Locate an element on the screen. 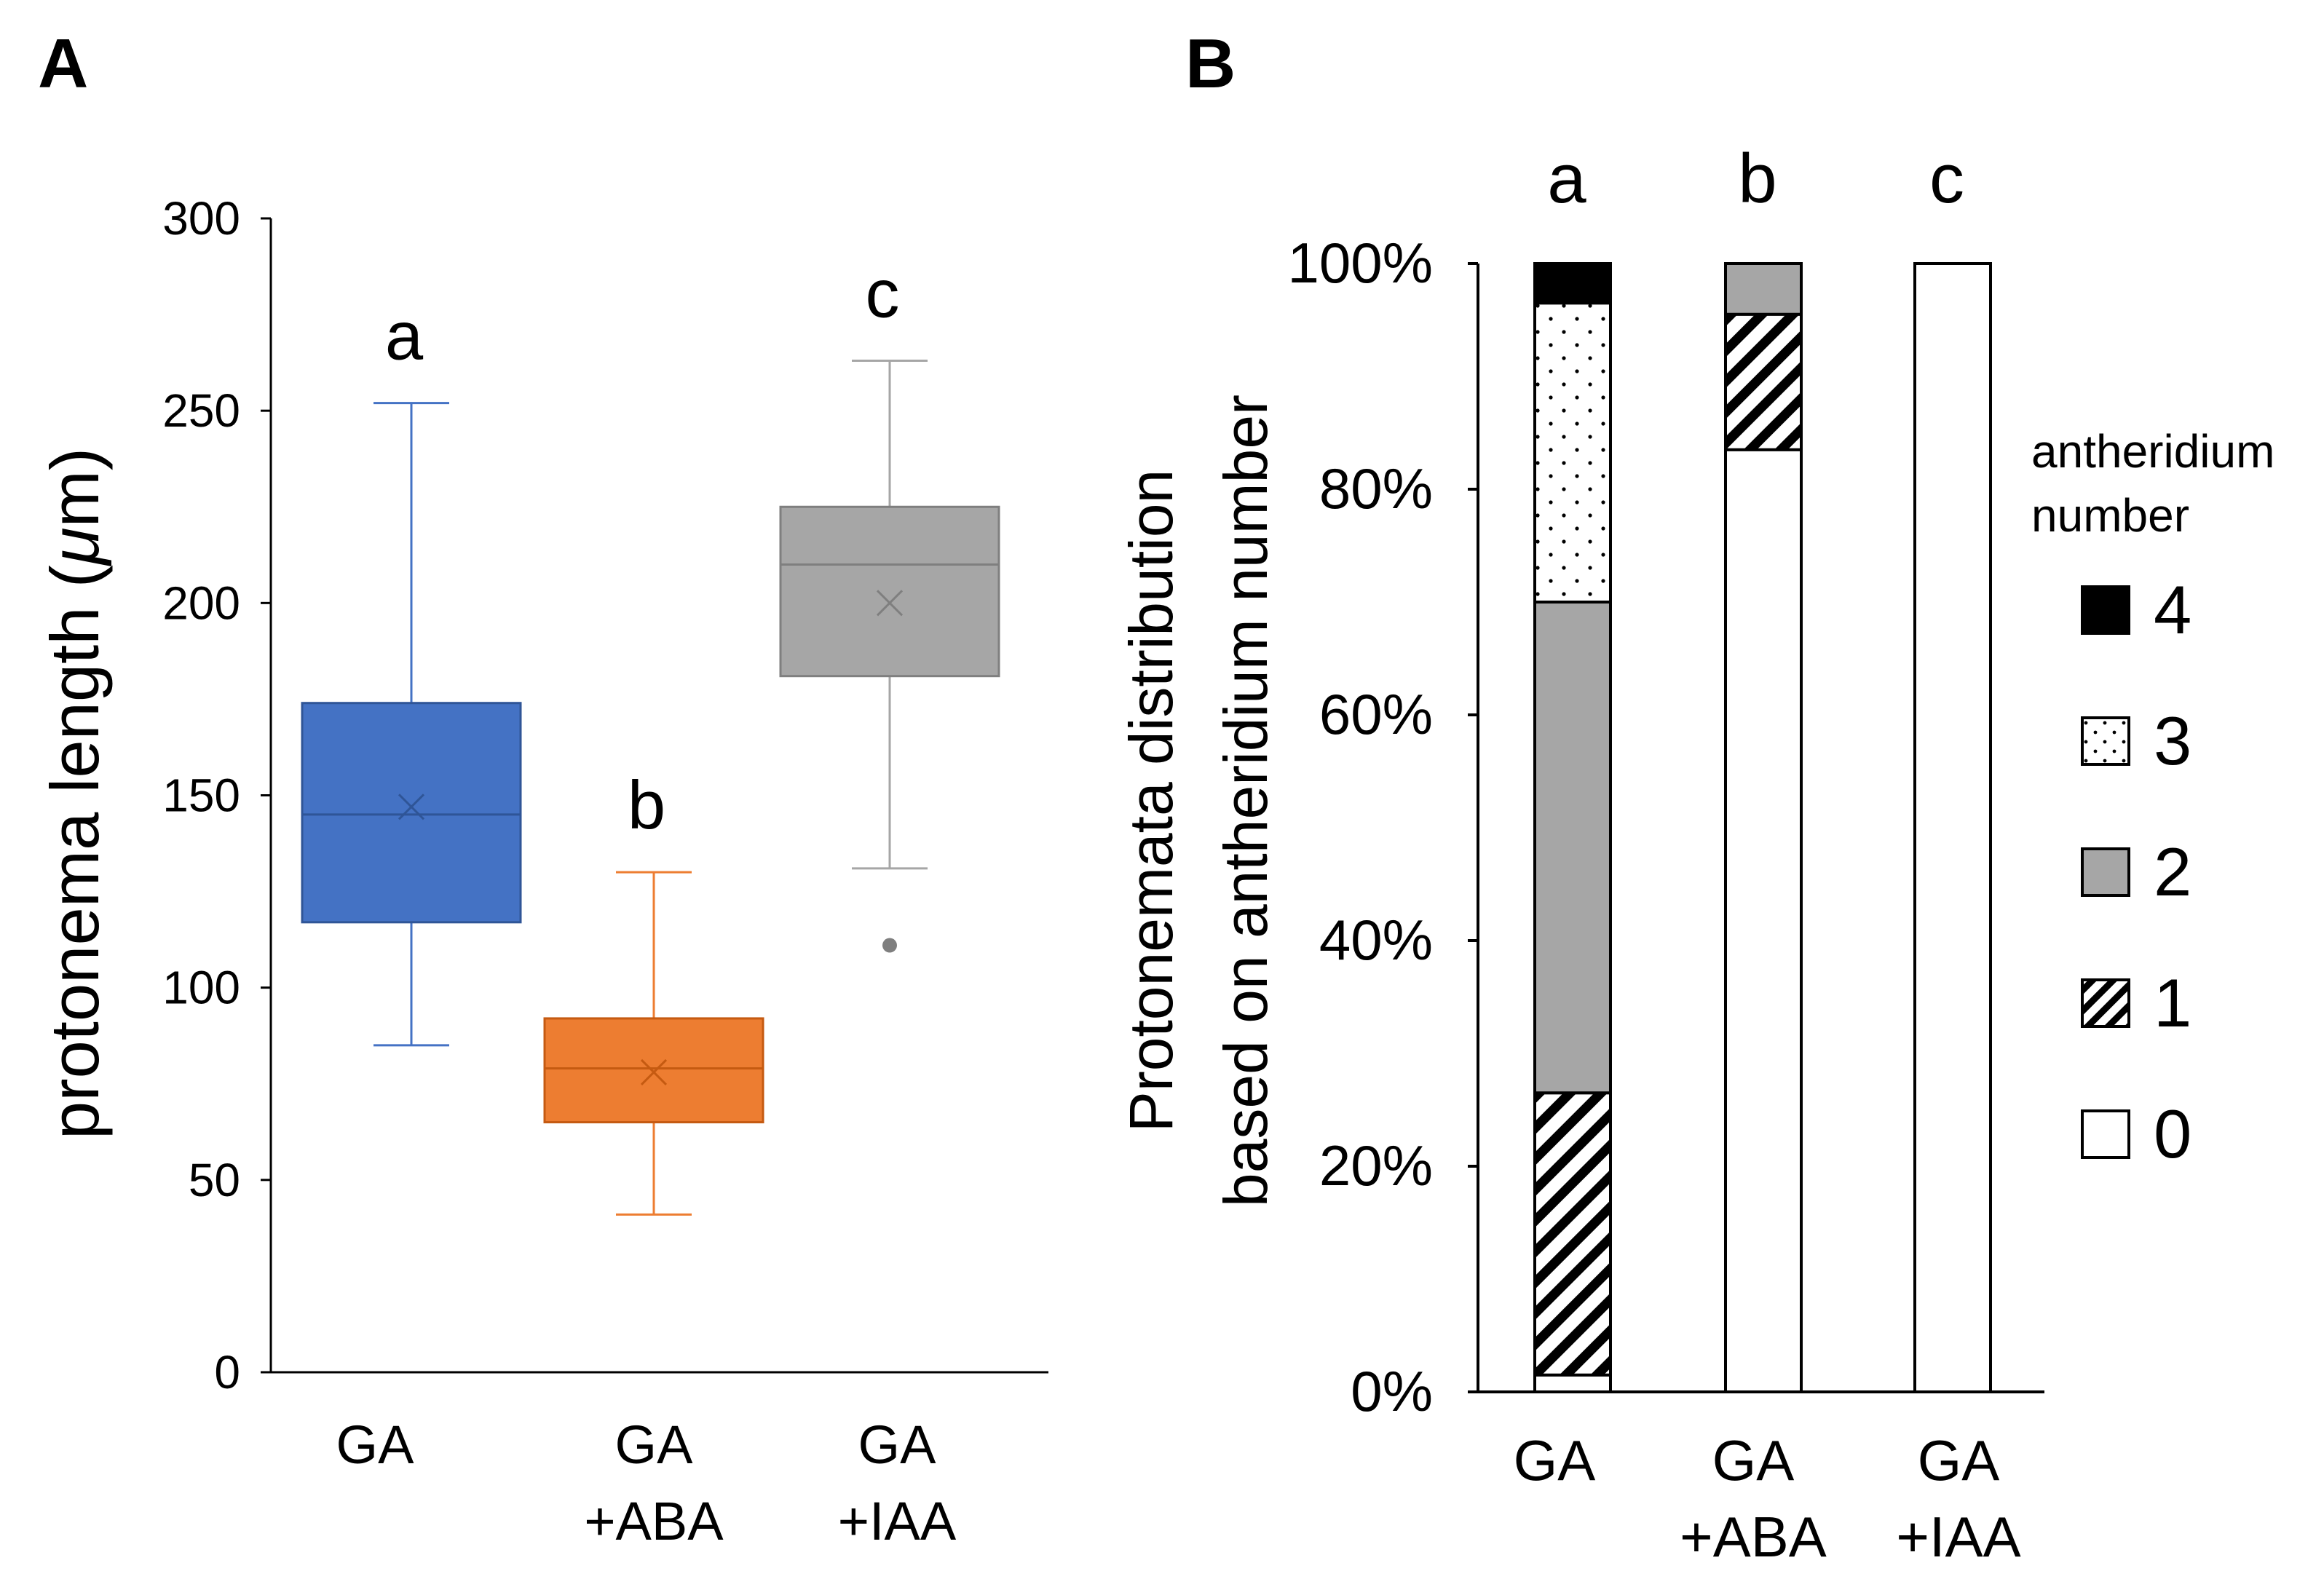 The height and width of the screenshot is (1587, 2324). y-tick-label: 200 is located at coordinates (201, 603).